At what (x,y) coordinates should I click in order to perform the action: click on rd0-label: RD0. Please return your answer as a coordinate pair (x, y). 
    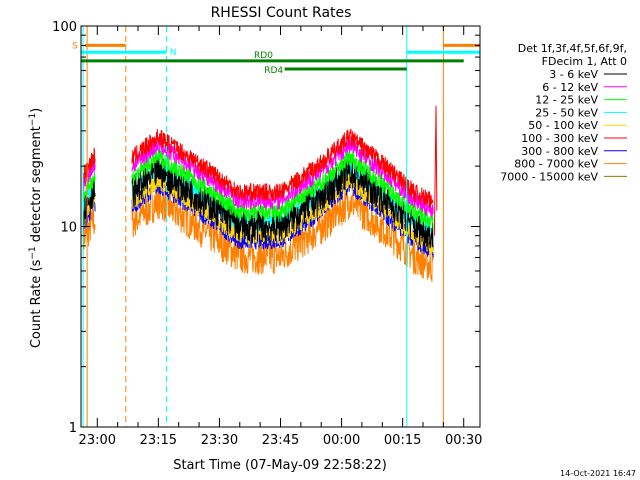
    Looking at the image, I should click on (263, 56).